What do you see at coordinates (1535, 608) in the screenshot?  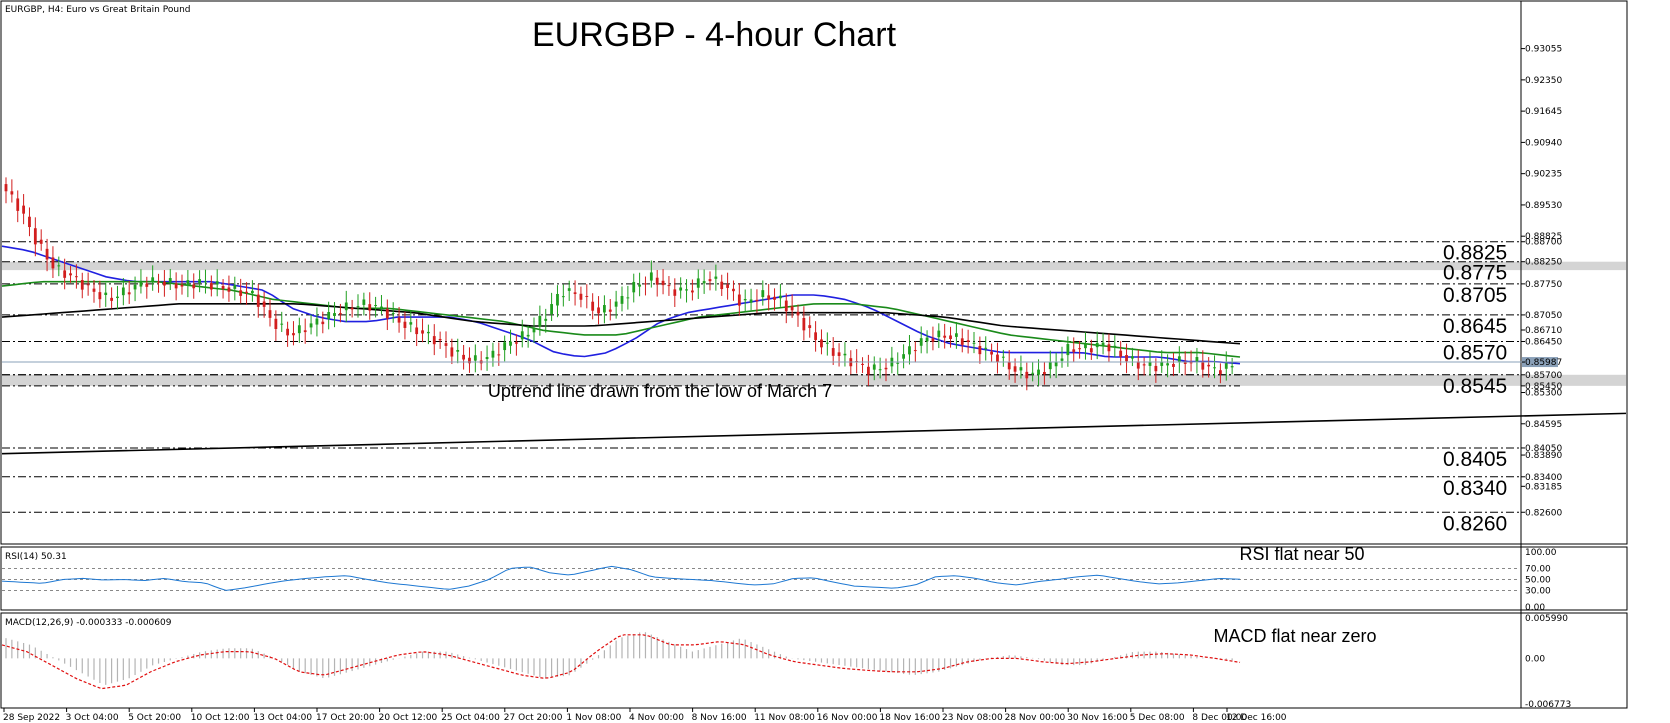 I see `rsi-tick-label: 0.00` at bounding box center [1535, 608].